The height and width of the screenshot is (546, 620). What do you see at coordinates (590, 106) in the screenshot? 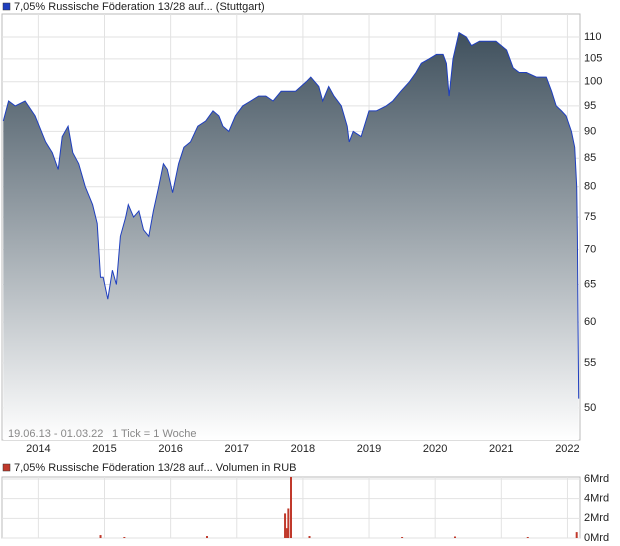
I see `y-tick-label: 95` at bounding box center [590, 106].